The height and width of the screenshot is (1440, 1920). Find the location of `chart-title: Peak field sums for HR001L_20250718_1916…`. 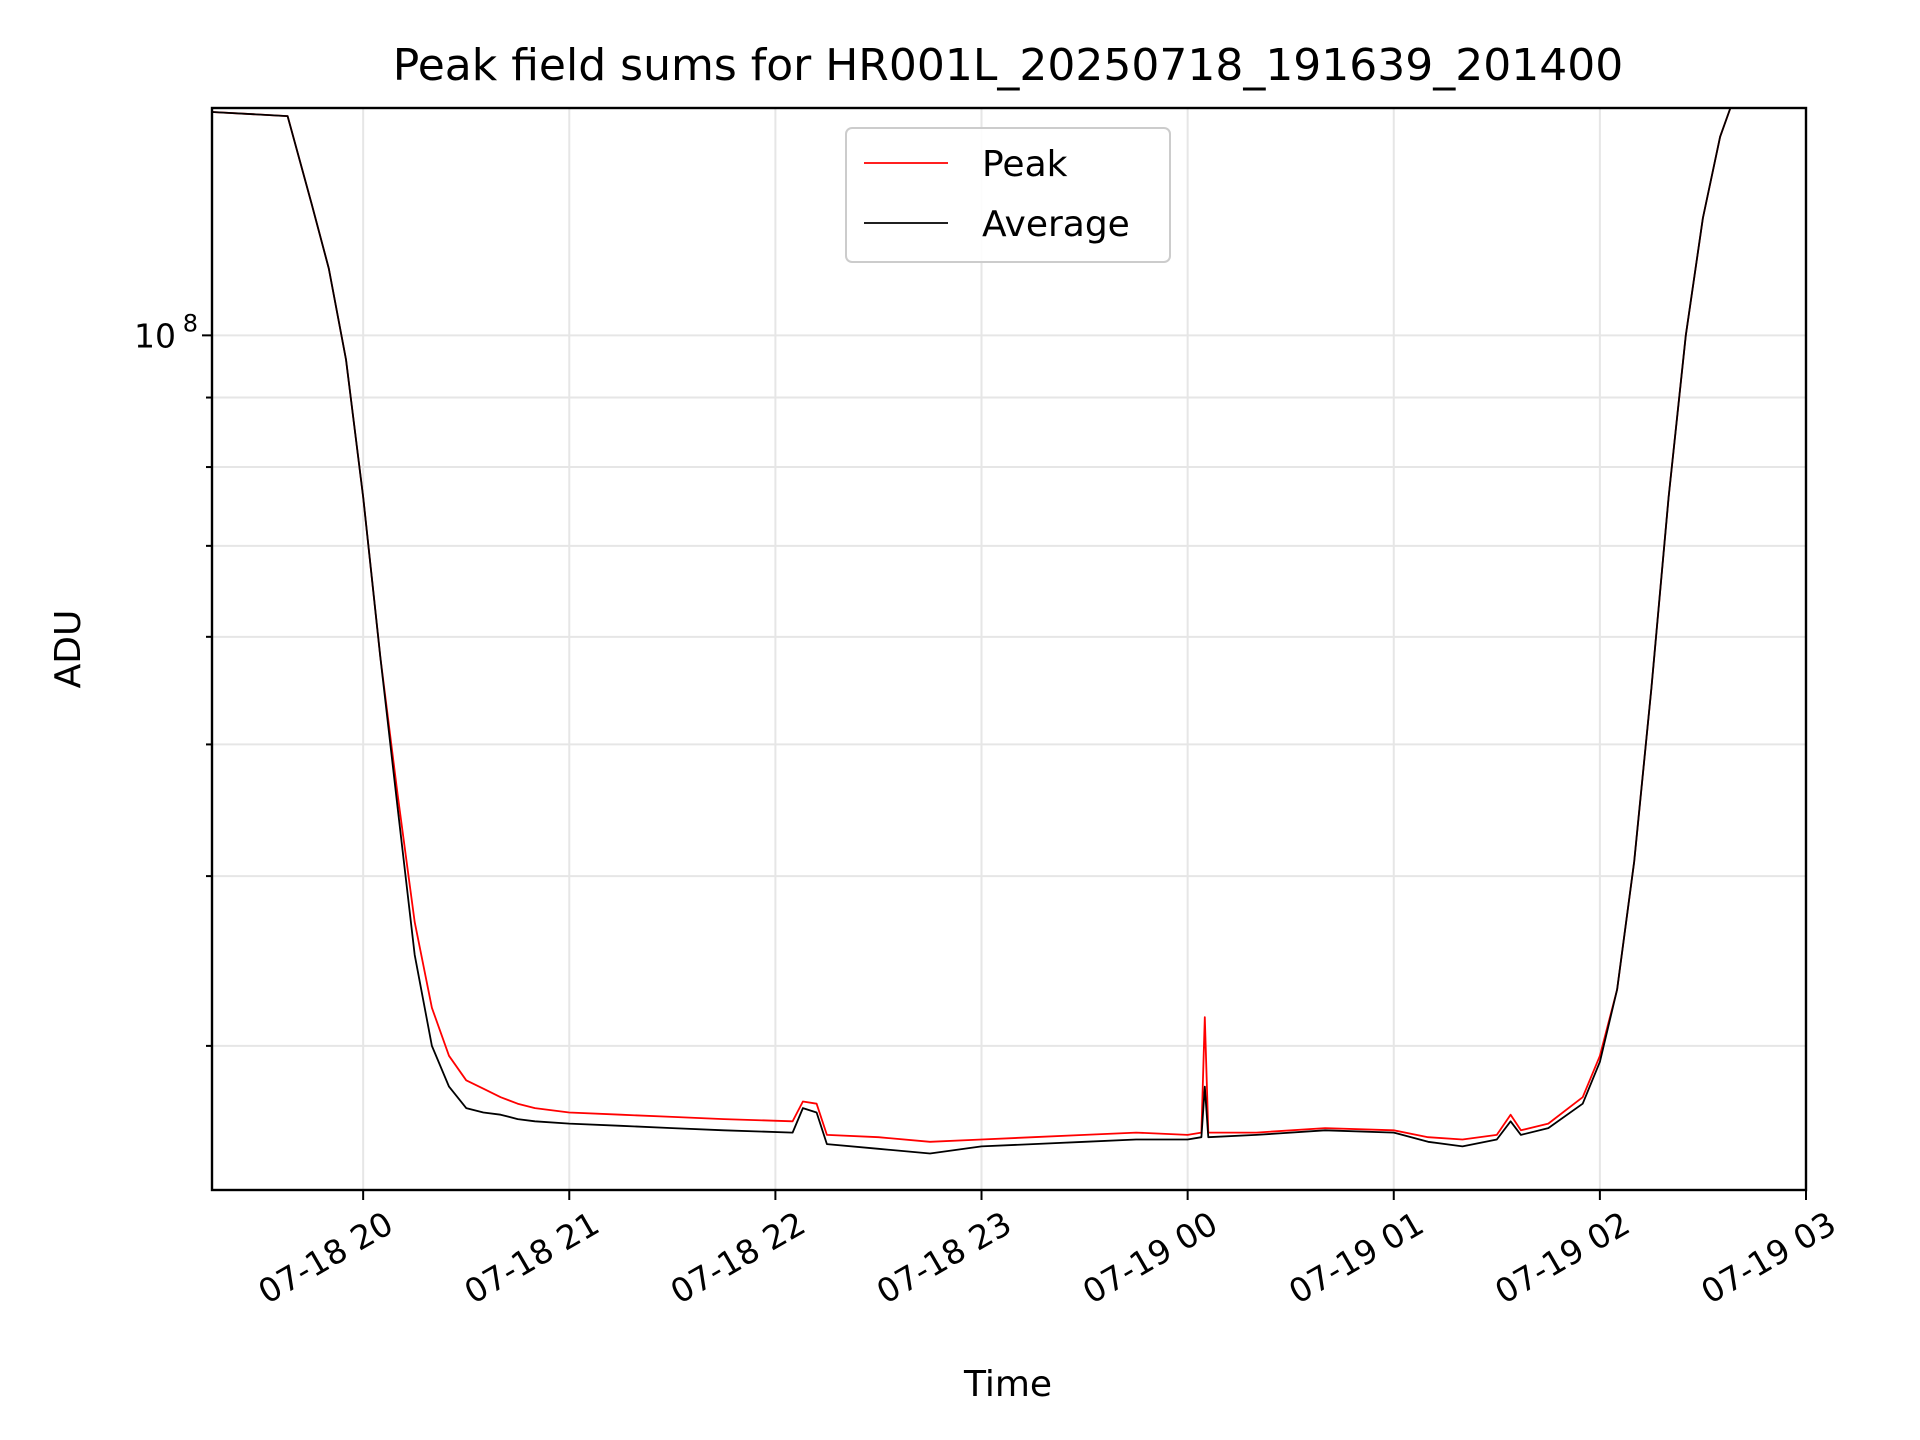

chart-title: Peak field sums for HR001L_20250718_1916… is located at coordinates (1008, 65).